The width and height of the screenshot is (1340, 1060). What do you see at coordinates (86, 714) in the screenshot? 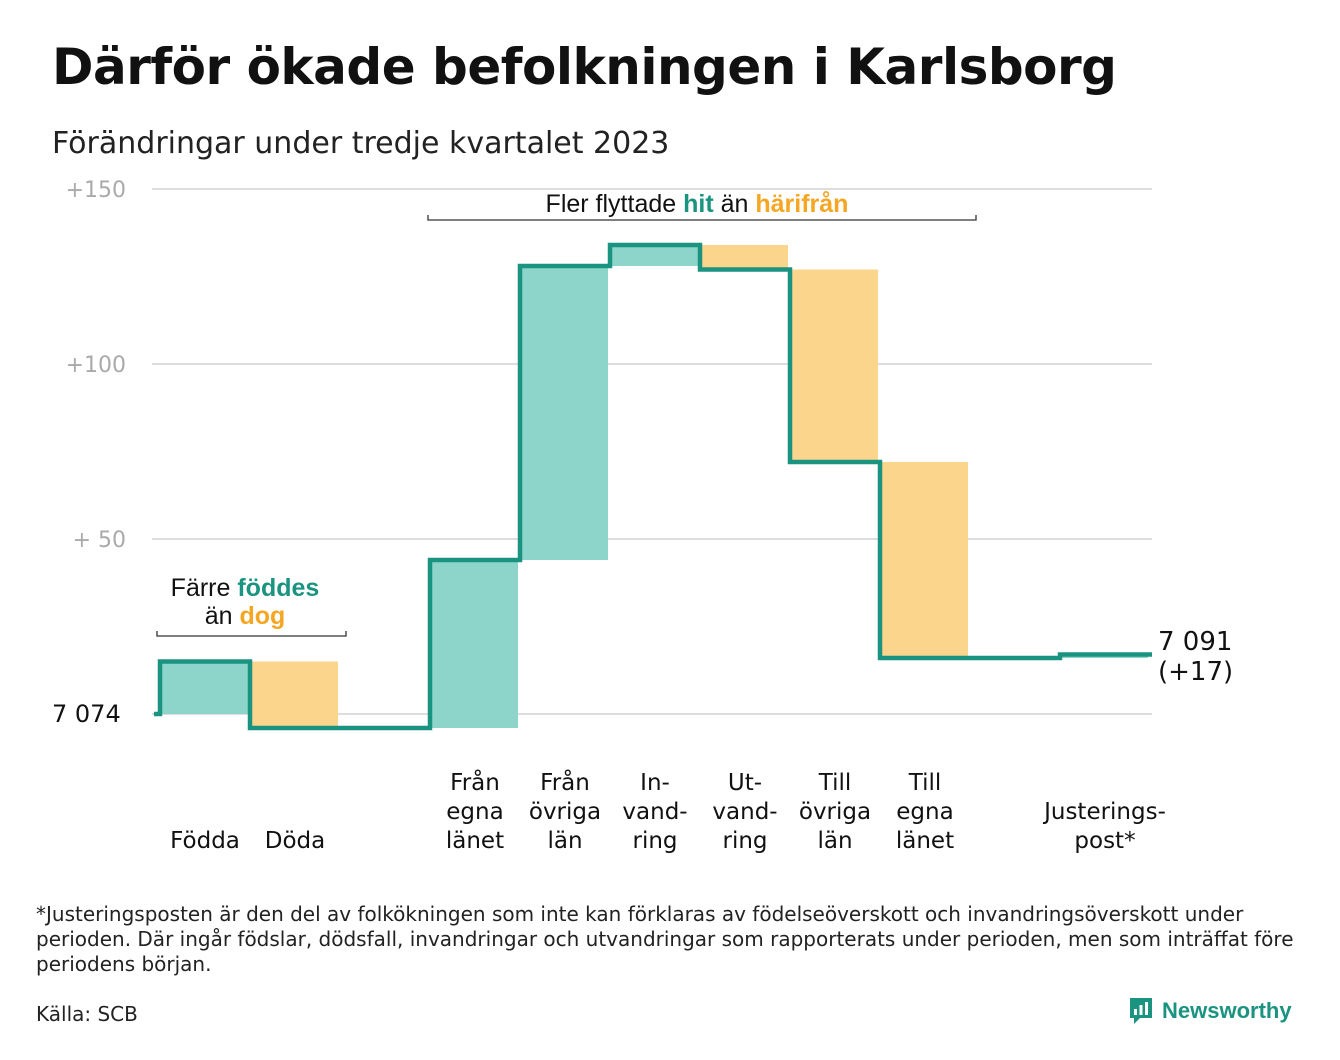
I see `start-value-label: 7 074` at bounding box center [86, 714].